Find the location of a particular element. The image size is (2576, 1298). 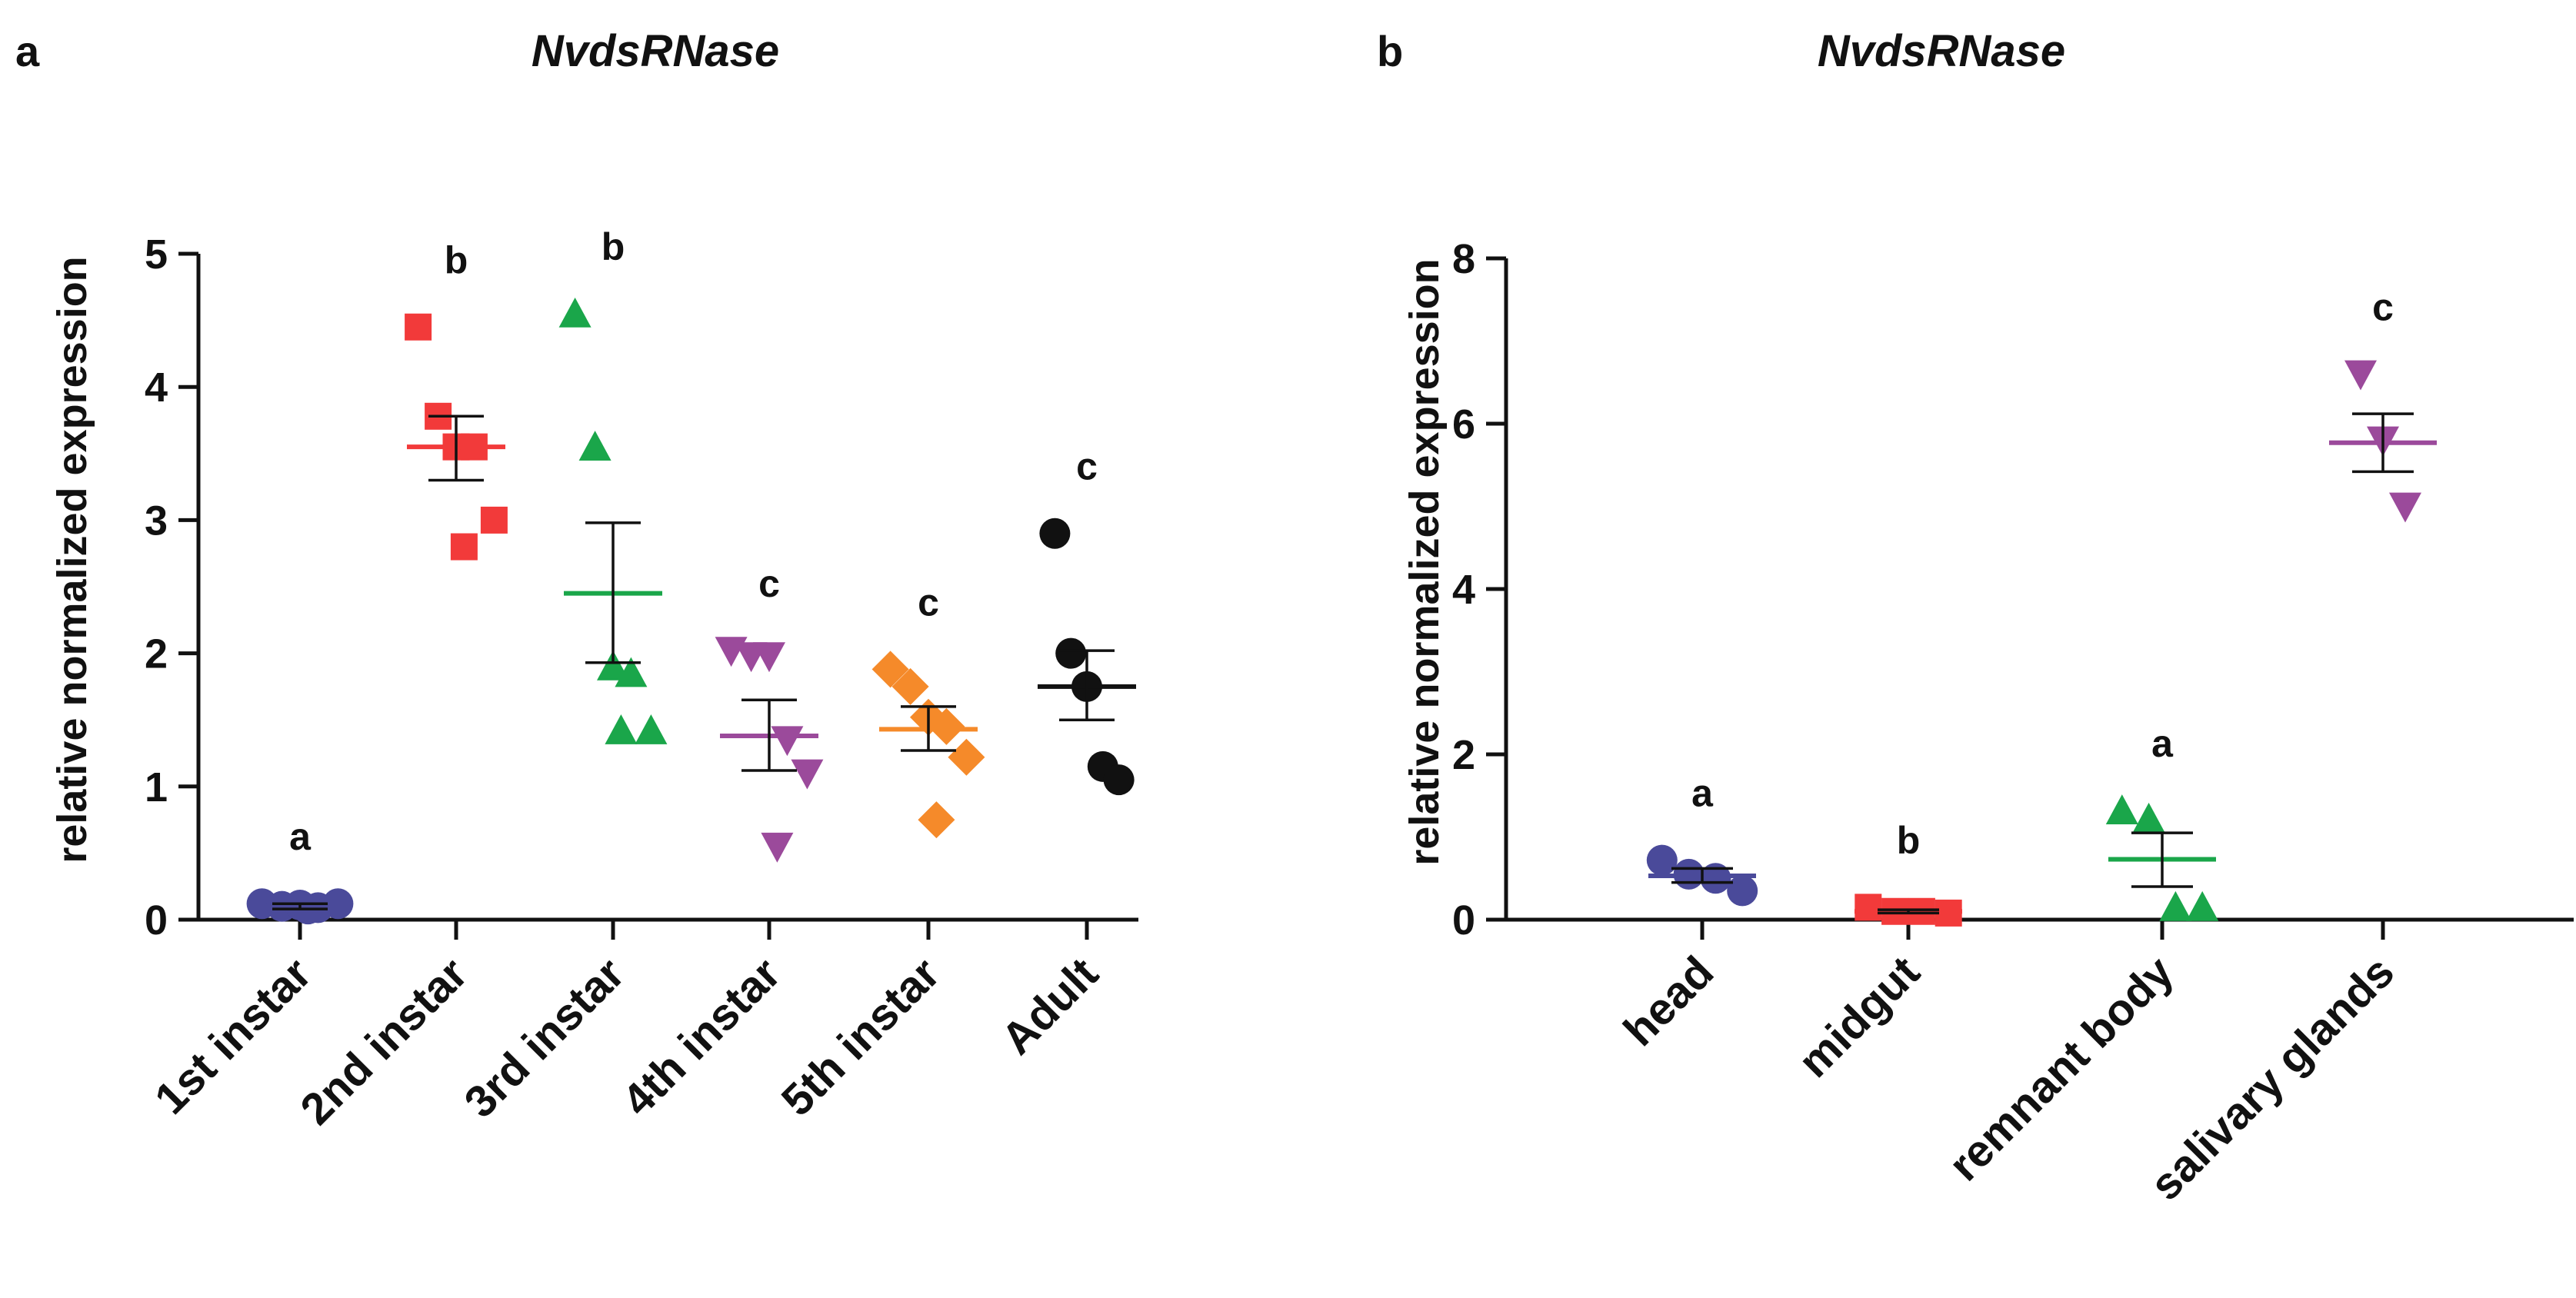

y-tick-label: 5 is located at coordinates (156, 254).